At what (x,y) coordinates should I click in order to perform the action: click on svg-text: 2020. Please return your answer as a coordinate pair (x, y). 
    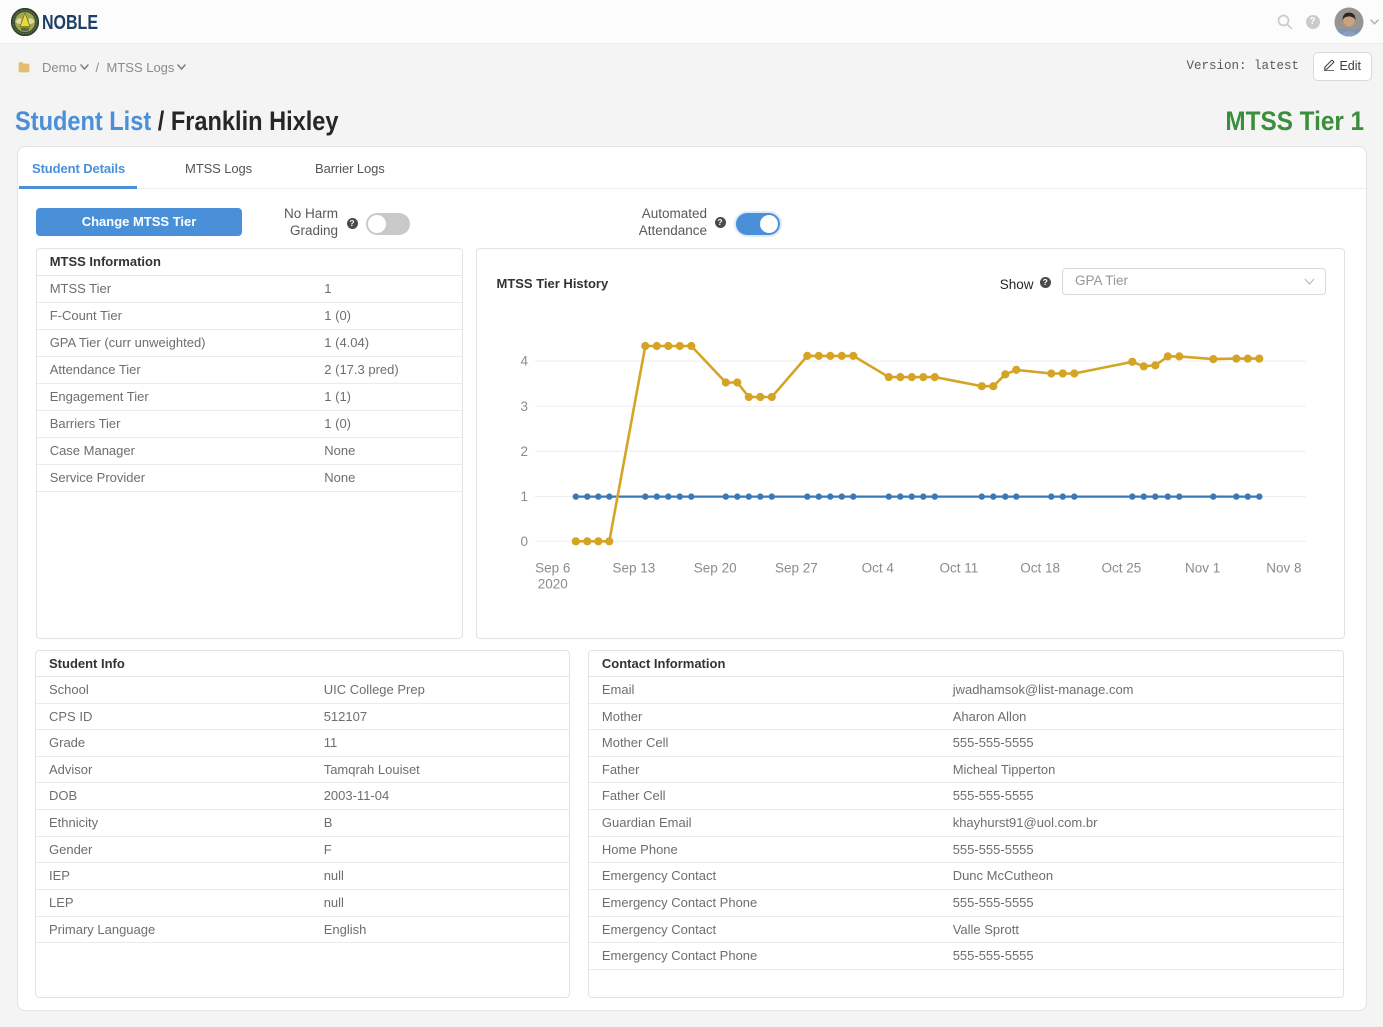
    Looking at the image, I should click on (552, 583).